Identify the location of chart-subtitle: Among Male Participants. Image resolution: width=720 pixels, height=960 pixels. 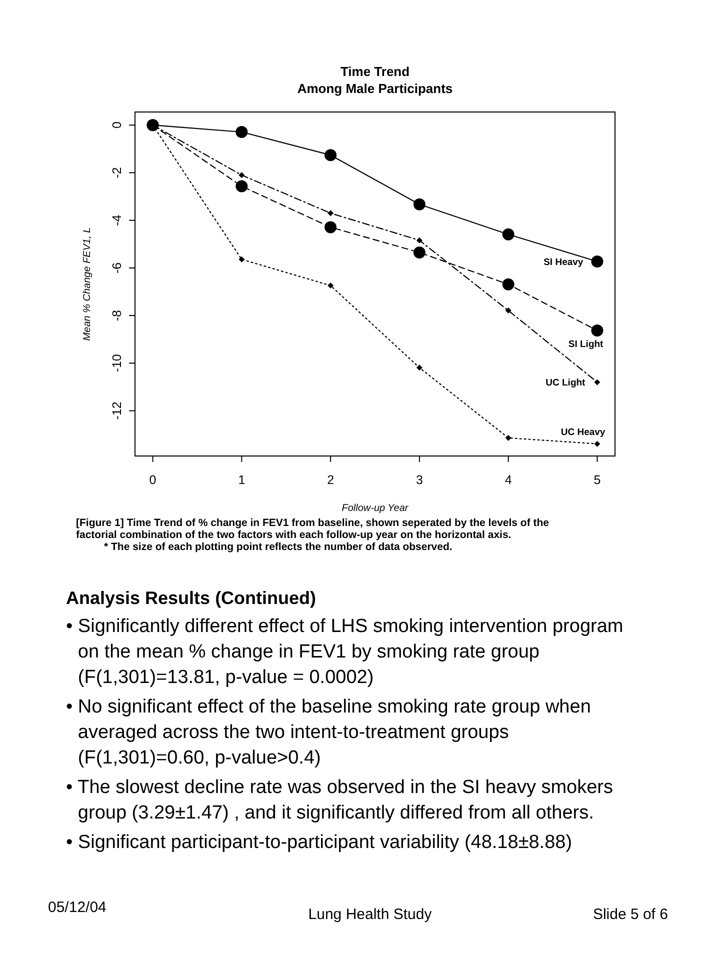
(375, 88).